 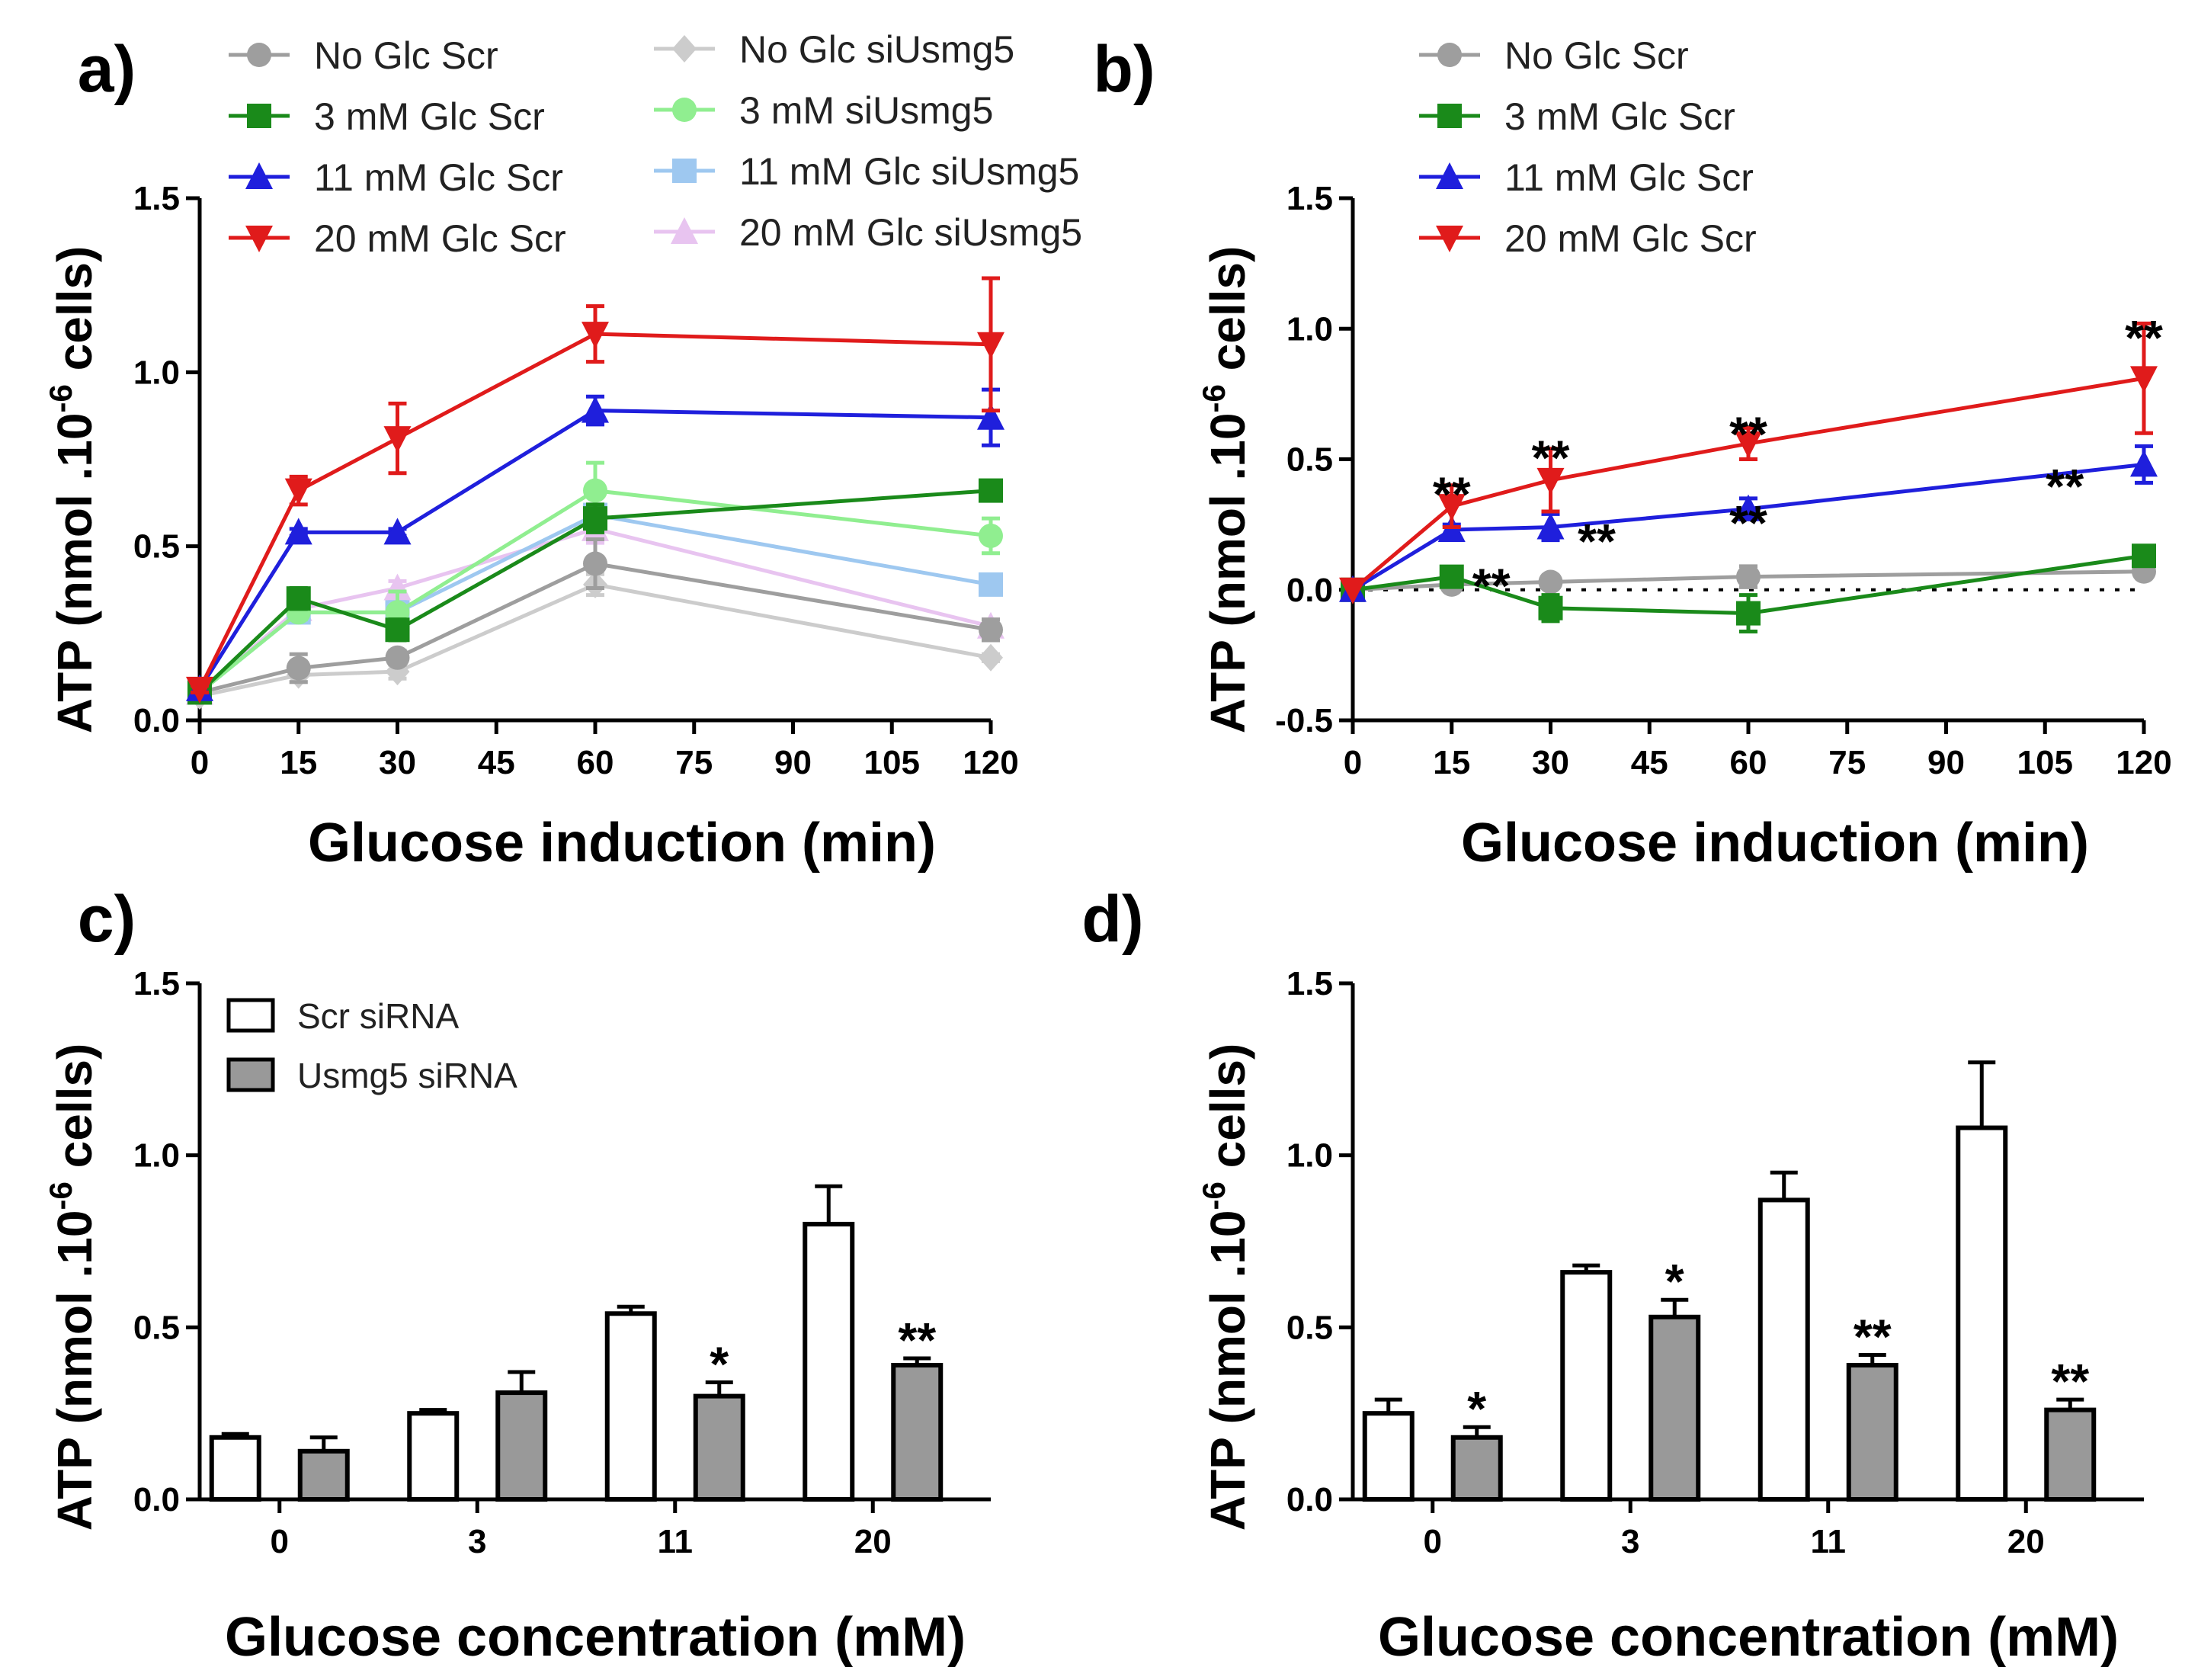 What do you see at coordinates (74, 1112) in the screenshot?
I see `y-axis-title-tail: cells)` at bounding box center [74, 1112].